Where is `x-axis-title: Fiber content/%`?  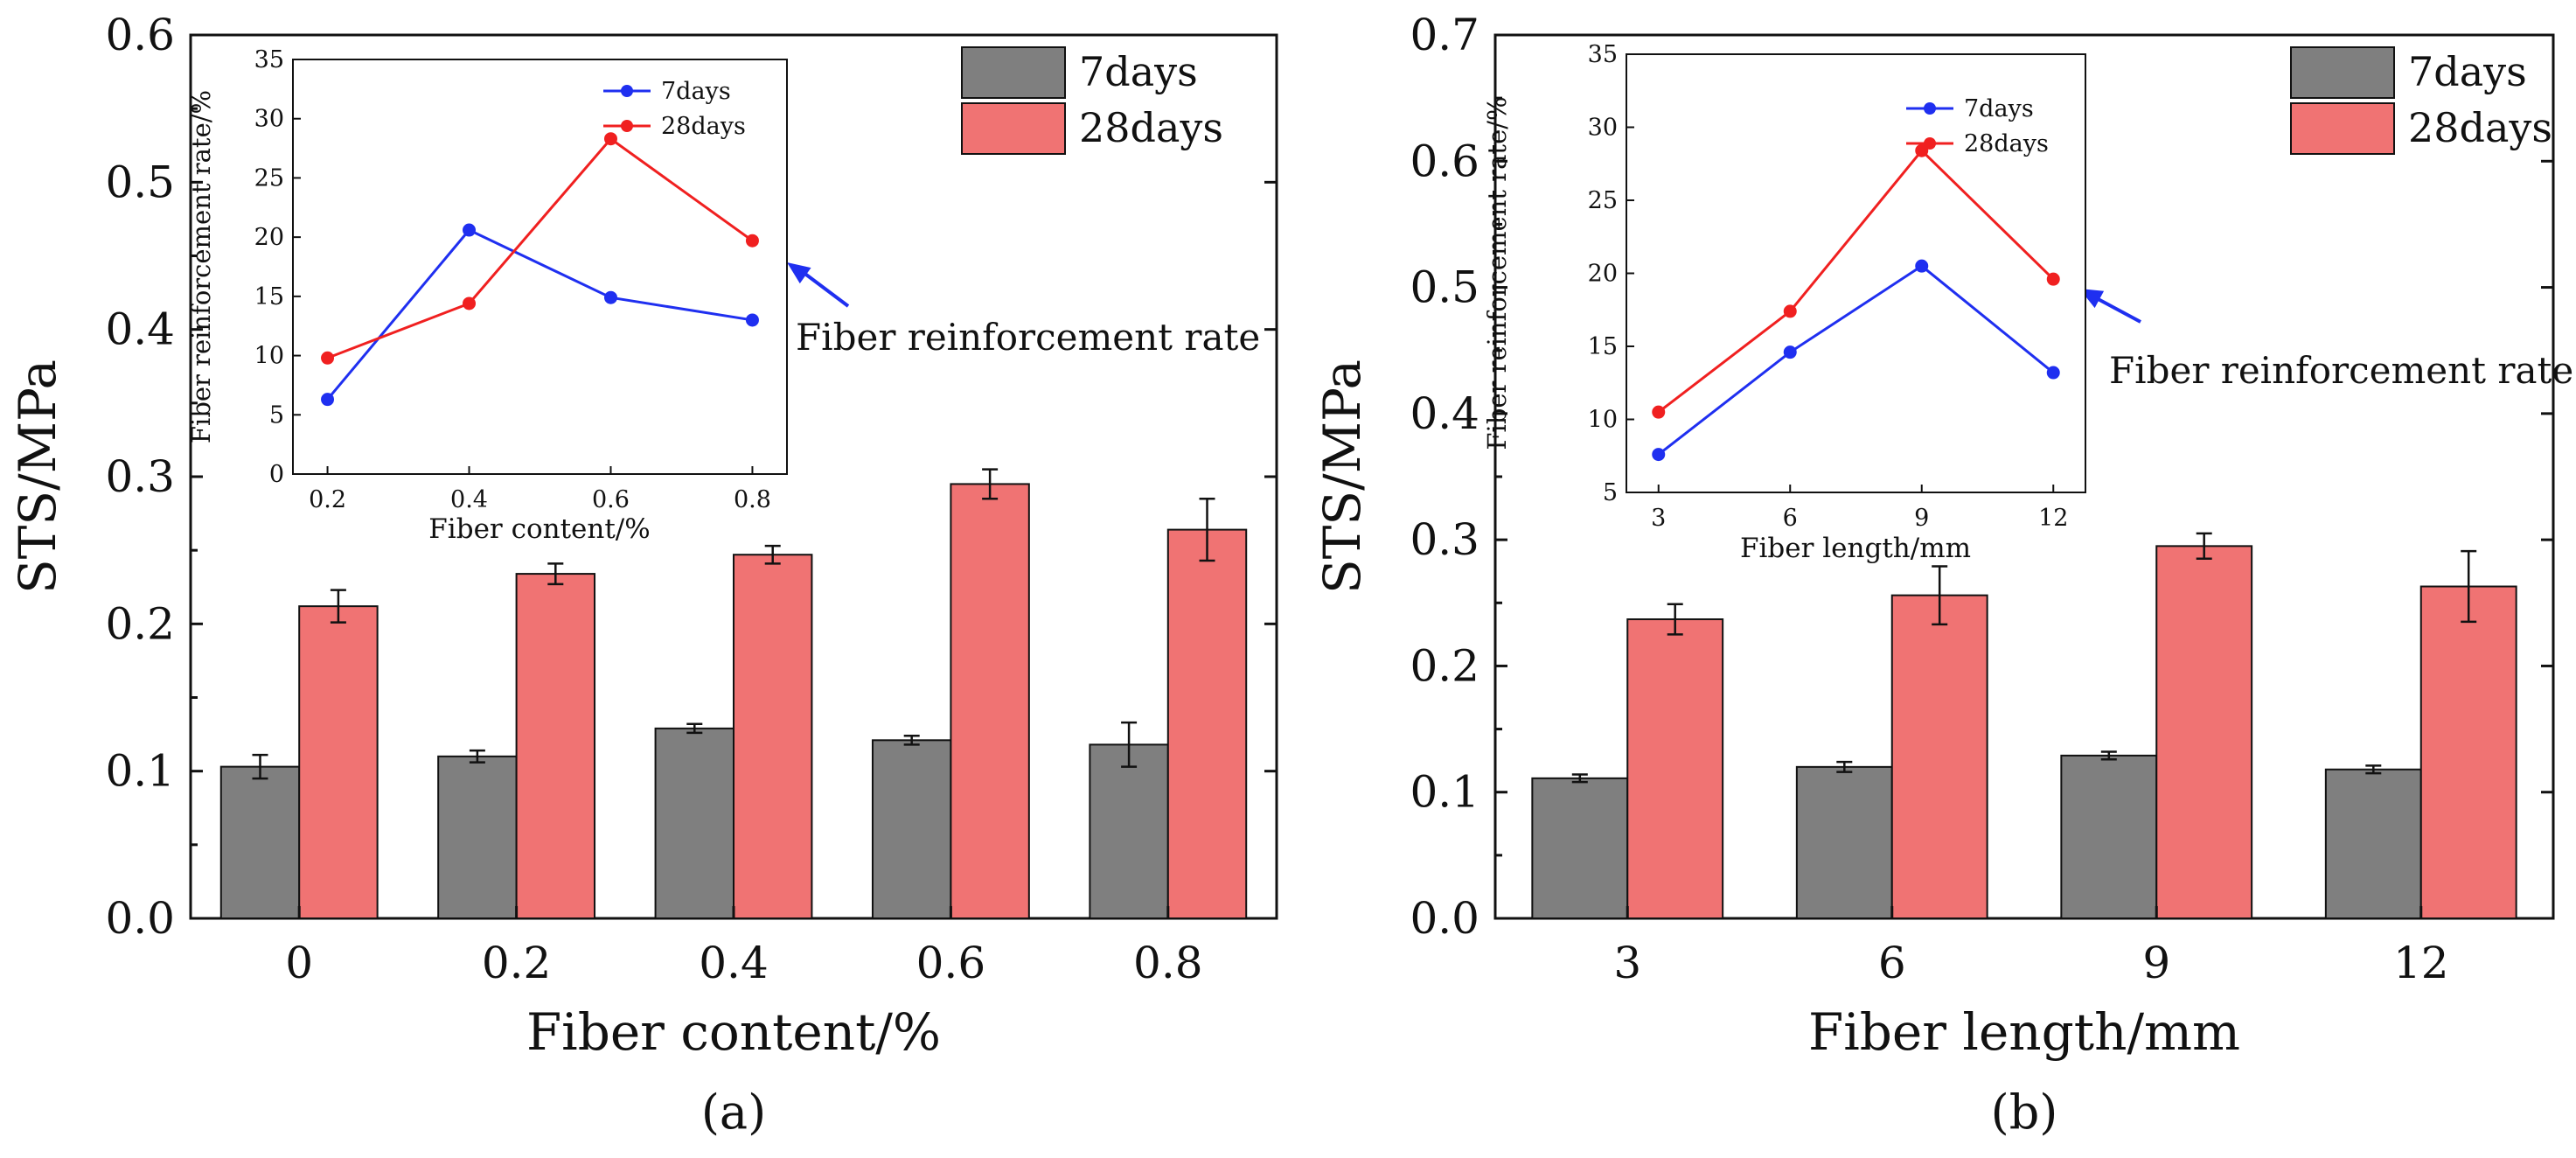 x-axis-title: Fiber content/% is located at coordinates (733, 1032).